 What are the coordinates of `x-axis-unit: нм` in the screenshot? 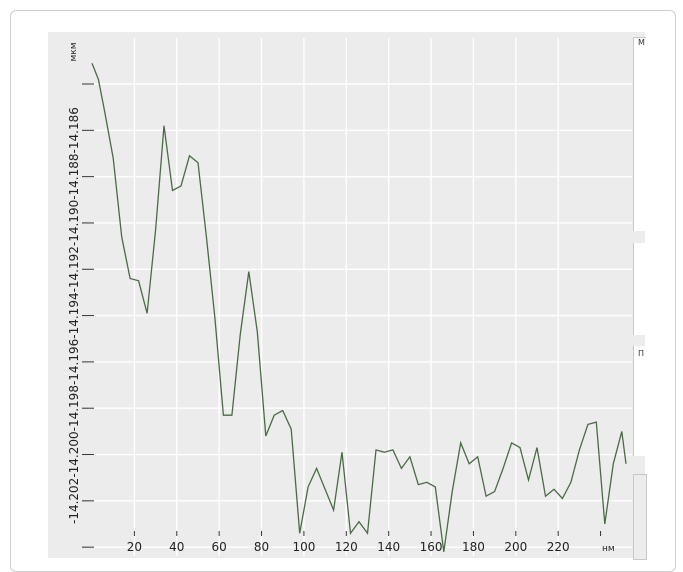 It's located at (608, 549).